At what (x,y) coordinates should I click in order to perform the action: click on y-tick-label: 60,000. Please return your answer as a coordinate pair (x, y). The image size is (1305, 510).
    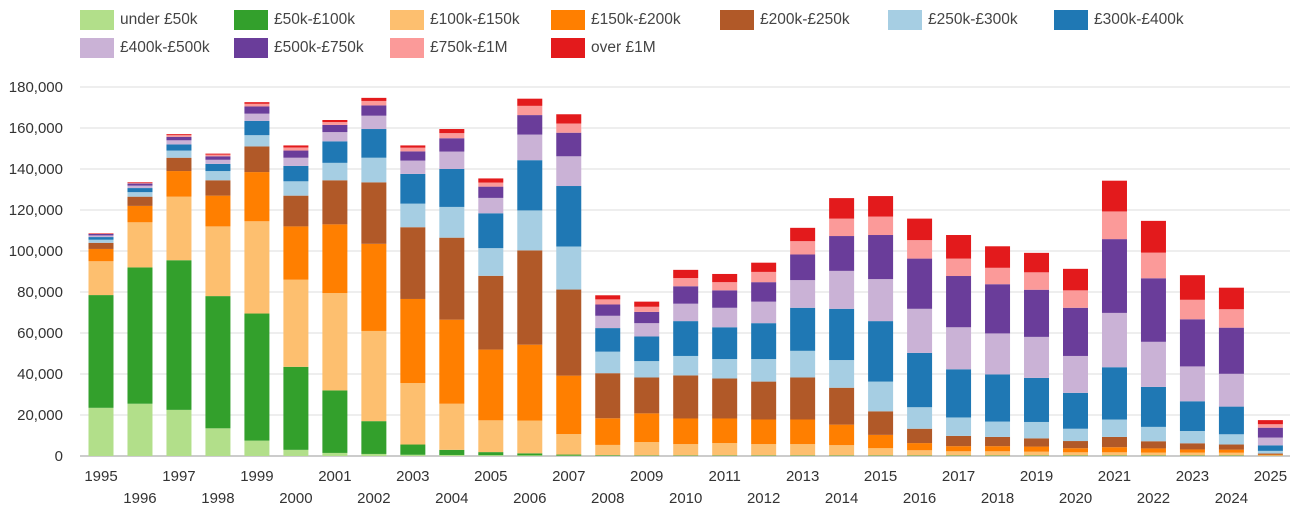
    Looking at the image, I should click on (40, 333).